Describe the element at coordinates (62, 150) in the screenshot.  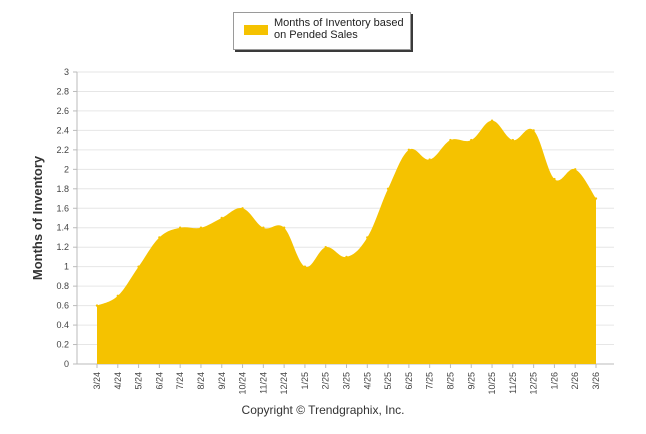
I see `y-tick-label: 2.2` at that location.